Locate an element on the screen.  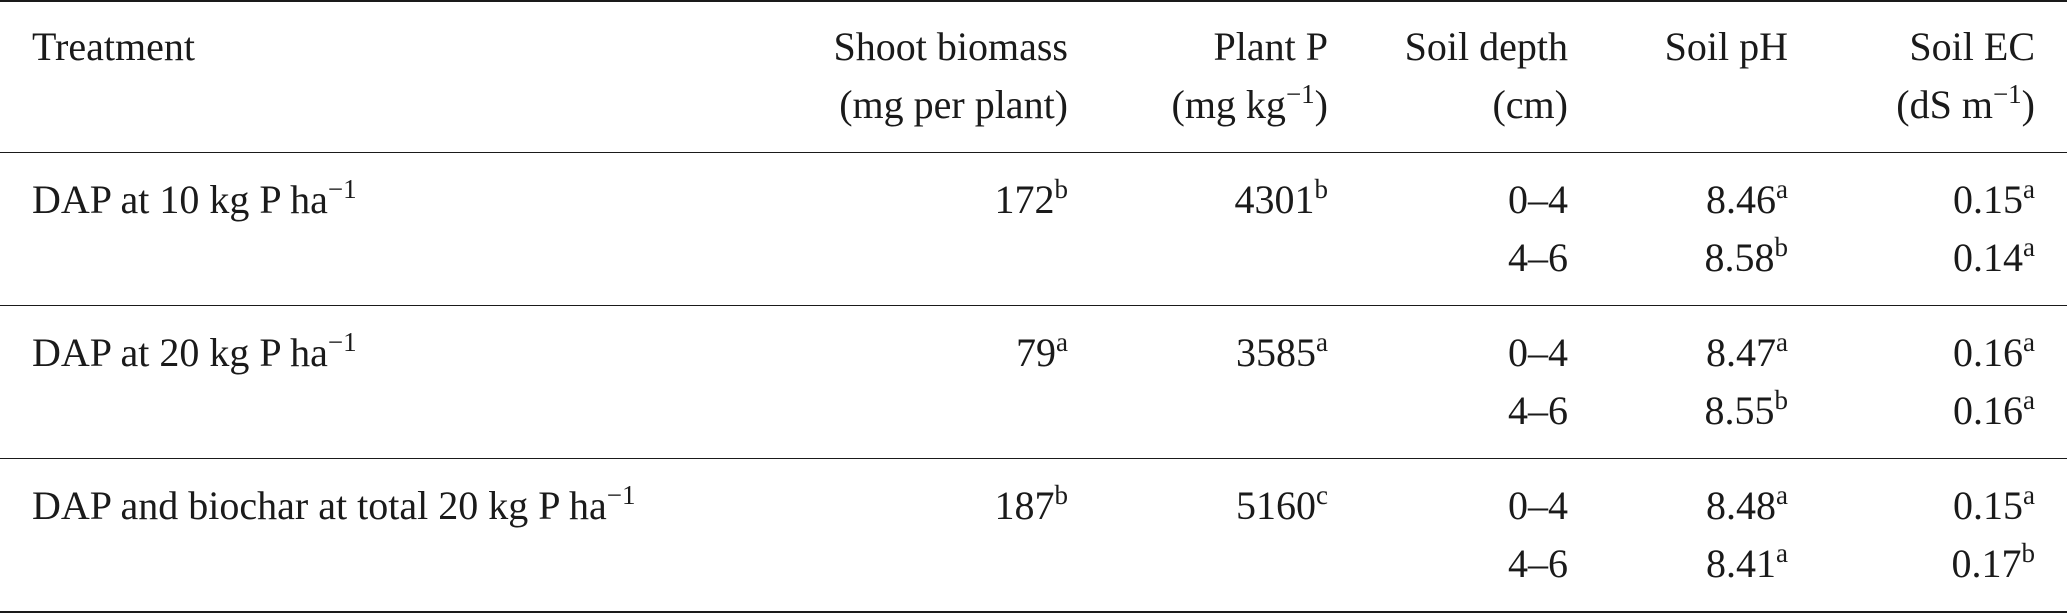
soil-ph-cell: 8.58b is located at coordinates (1710, 267).